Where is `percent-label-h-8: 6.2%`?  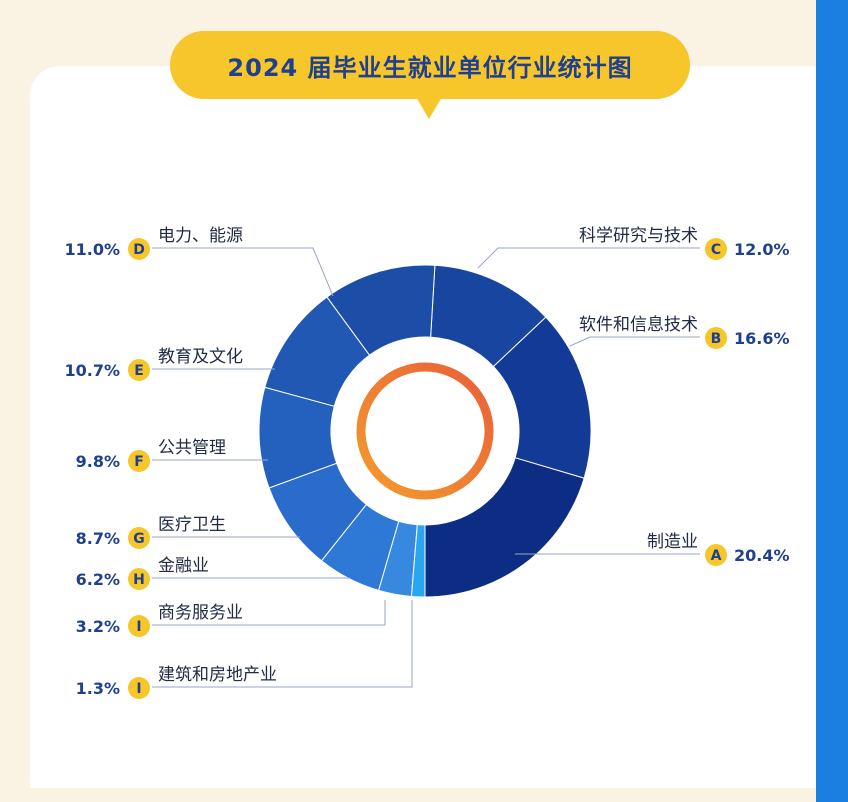
percent-label-h-8: 6.2% is located at coordinates (98, 579).